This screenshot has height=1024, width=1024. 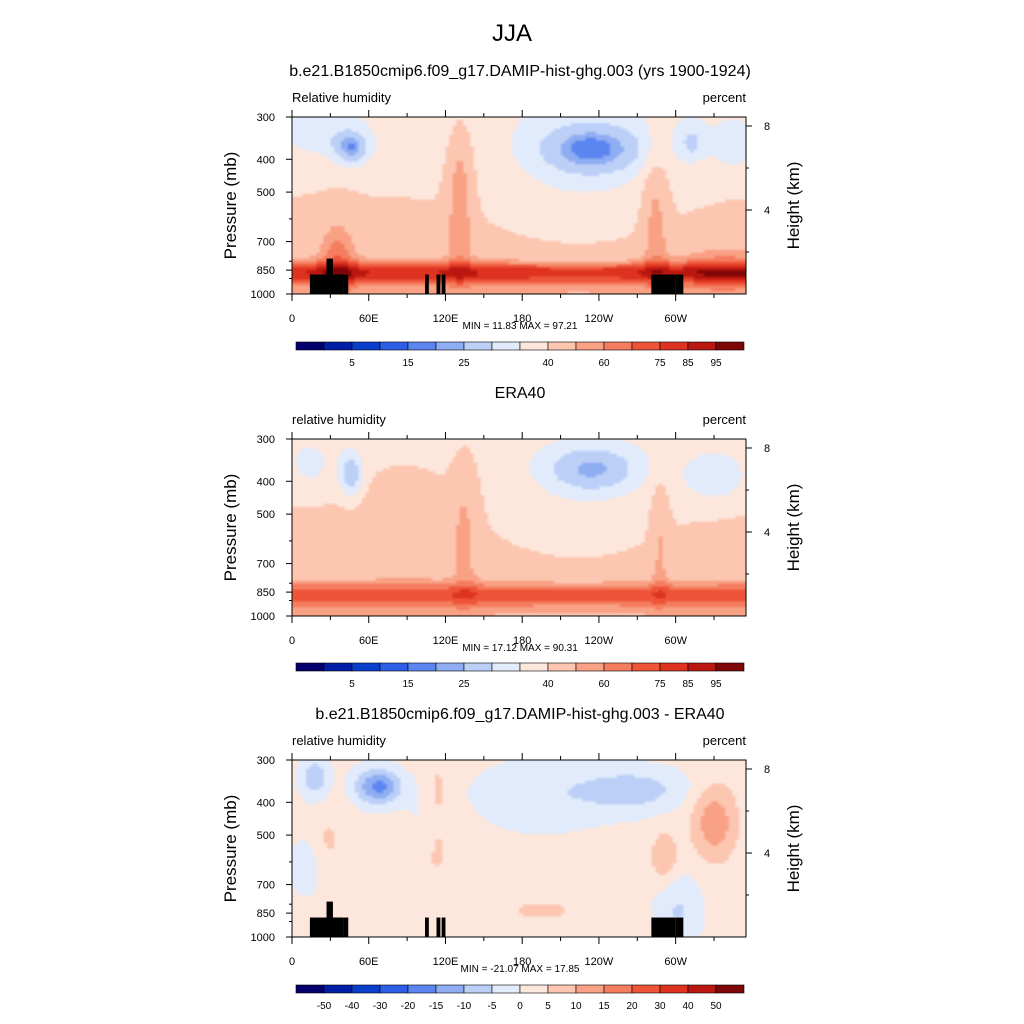 I want to click on colorbar-label: -10, so click(x=464, y=1006).